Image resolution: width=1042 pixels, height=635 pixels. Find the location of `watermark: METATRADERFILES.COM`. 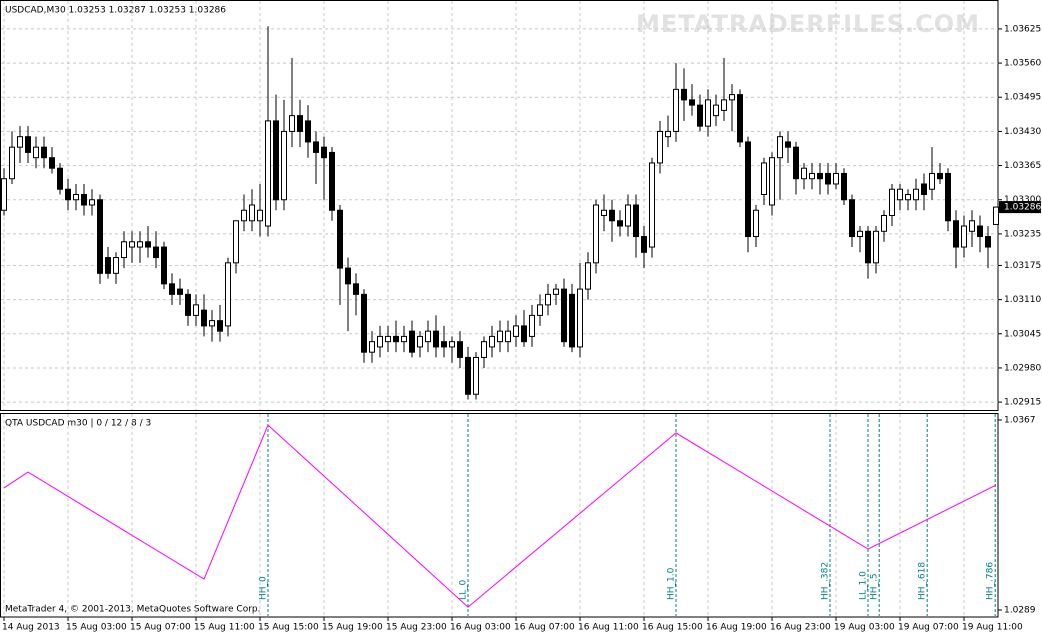

watermark: METATRADERFILES.COM is located at coordinates (808, 24).